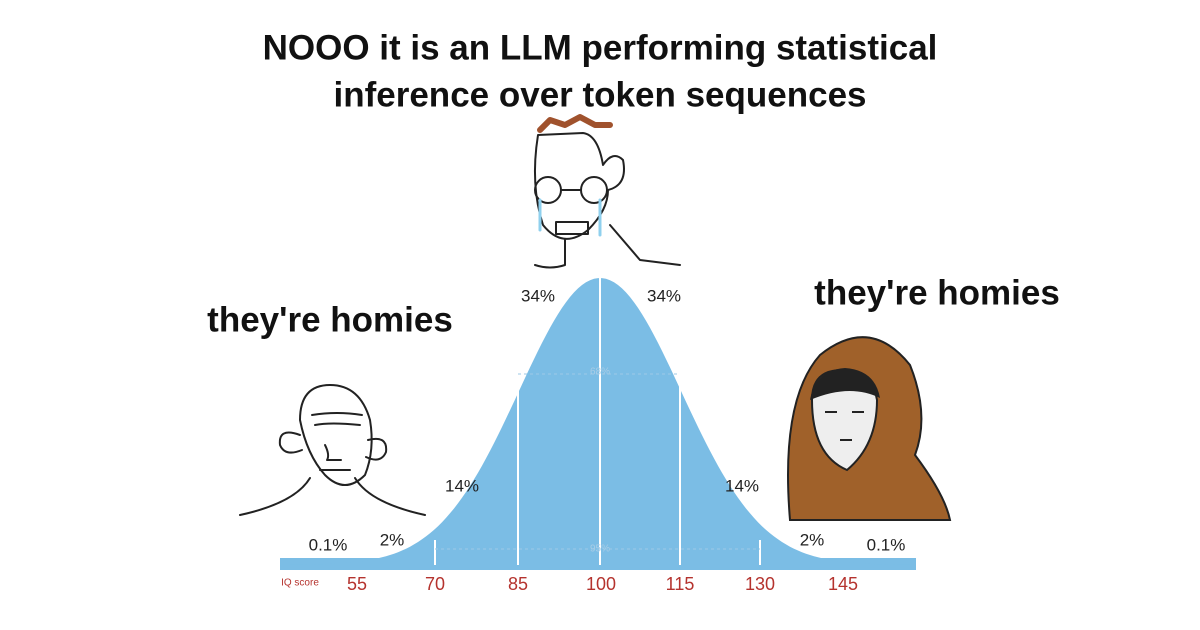 Image resolution: width=1200 pixels, height=630 pixels. I want to click on axis-tick: 145, so click(843, 584).